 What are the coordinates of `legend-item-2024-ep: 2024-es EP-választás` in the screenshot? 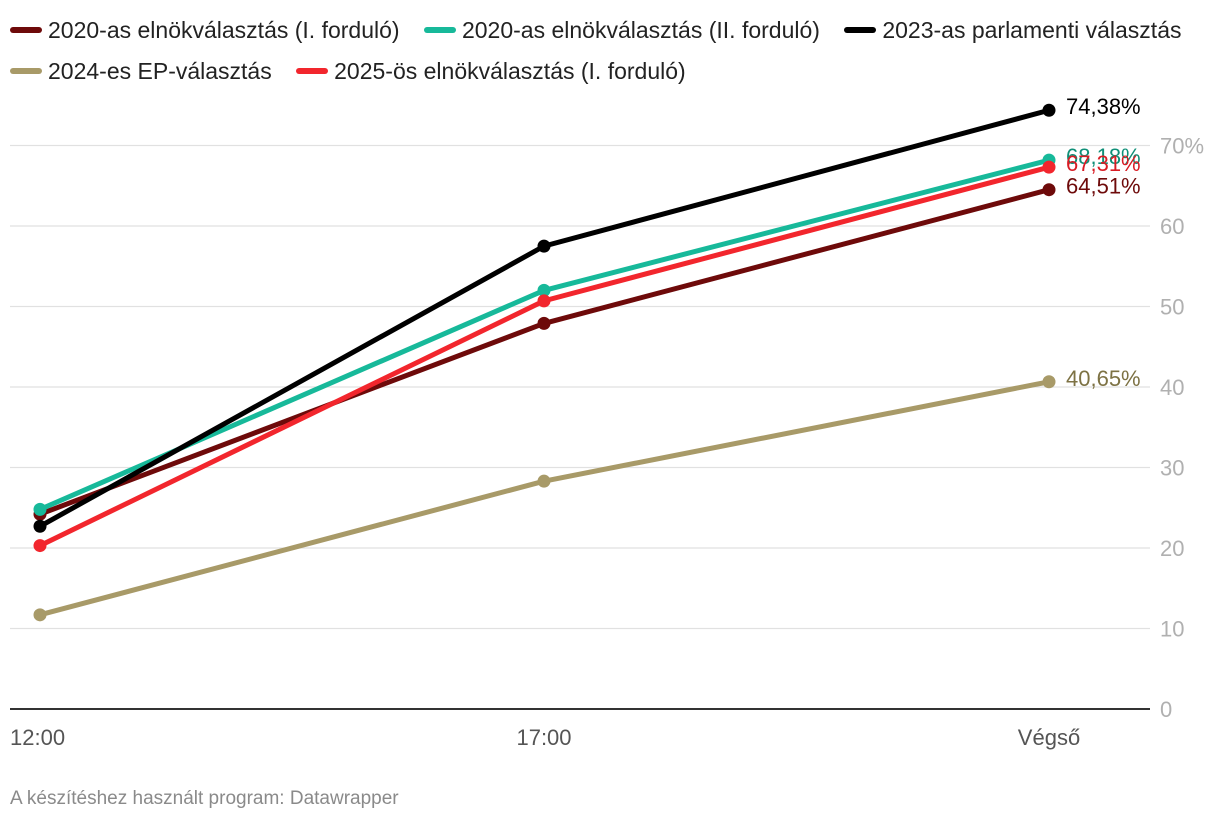 It's located at (141, 71).